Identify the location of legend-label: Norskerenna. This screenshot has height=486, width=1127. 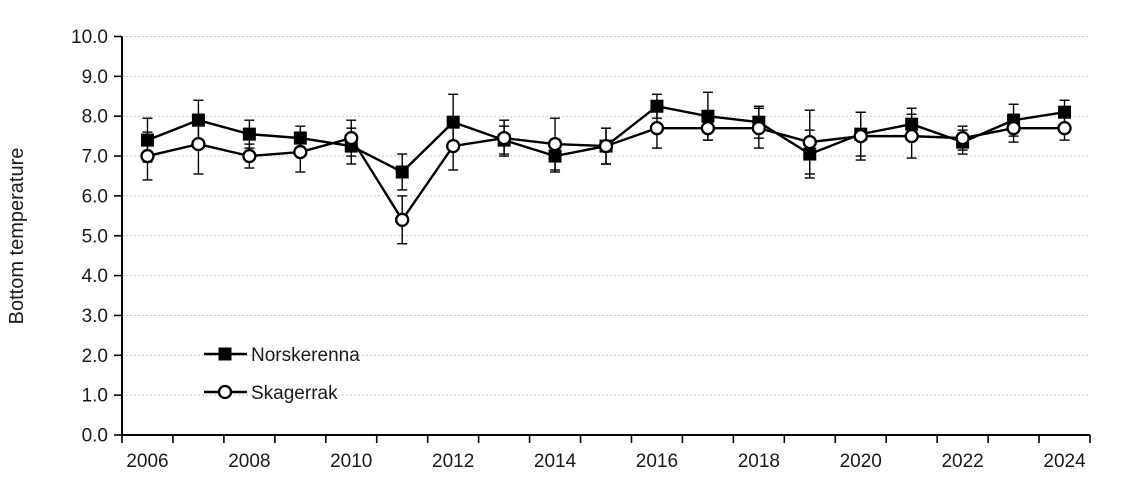
(305, 355).